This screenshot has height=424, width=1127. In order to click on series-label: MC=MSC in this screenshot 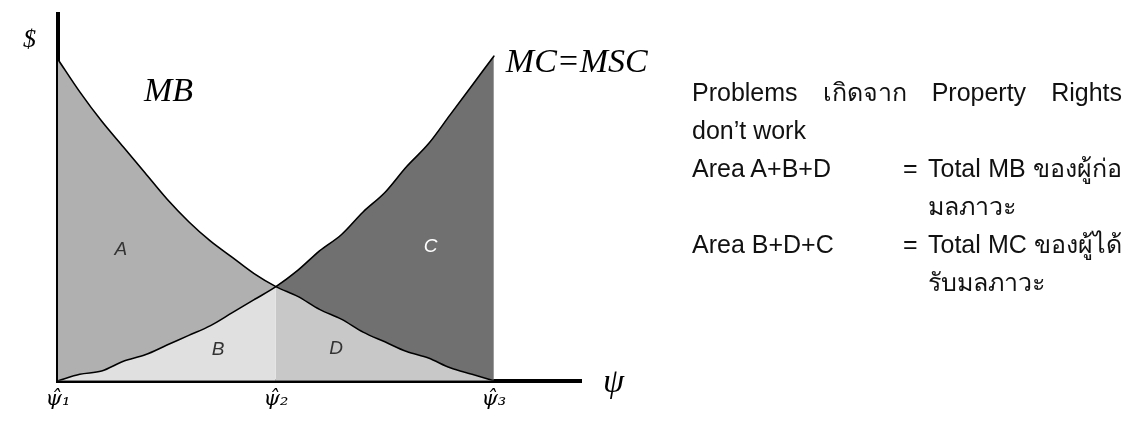, I will do `click(576, 61)`.